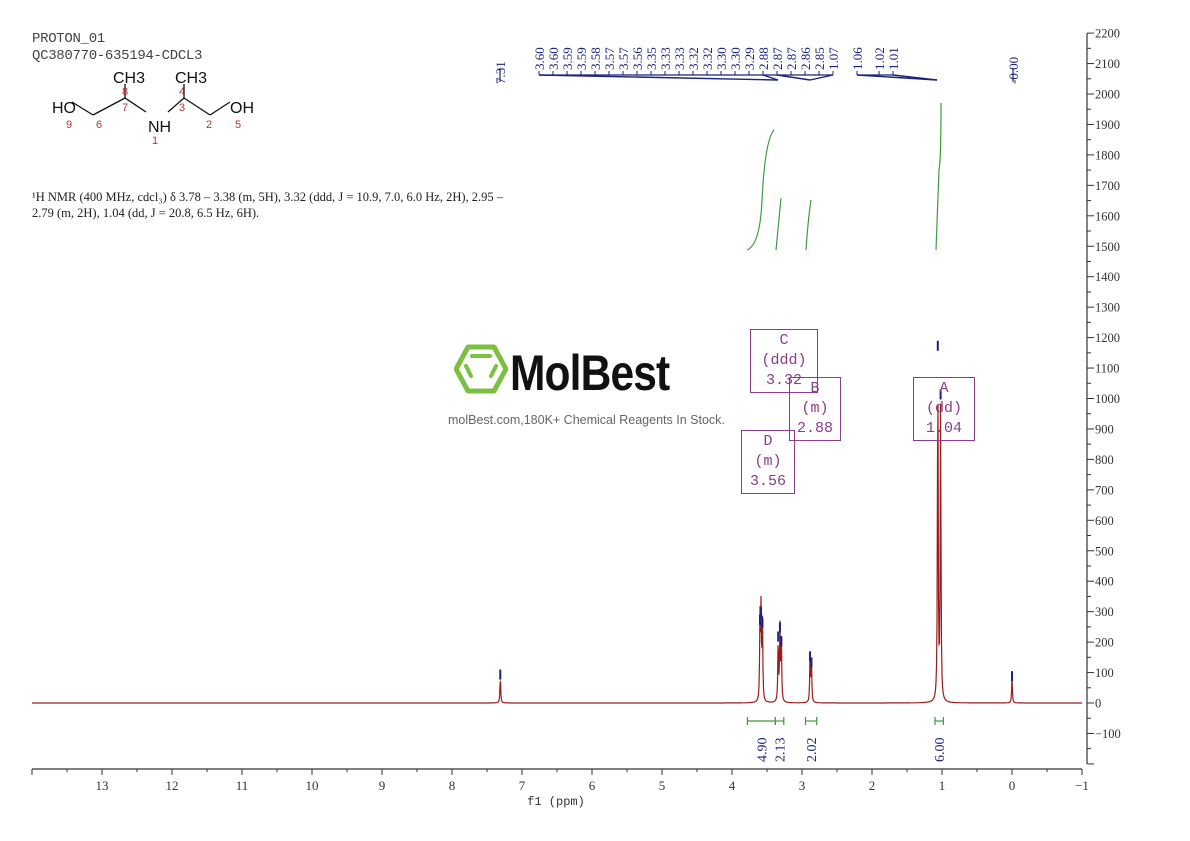 Image resolution: width=1190 pixels, height=841 pixels. Describe the element at coordinates (1104, 429) in the screenshot. I see `y-tick-label: 900` at that location.